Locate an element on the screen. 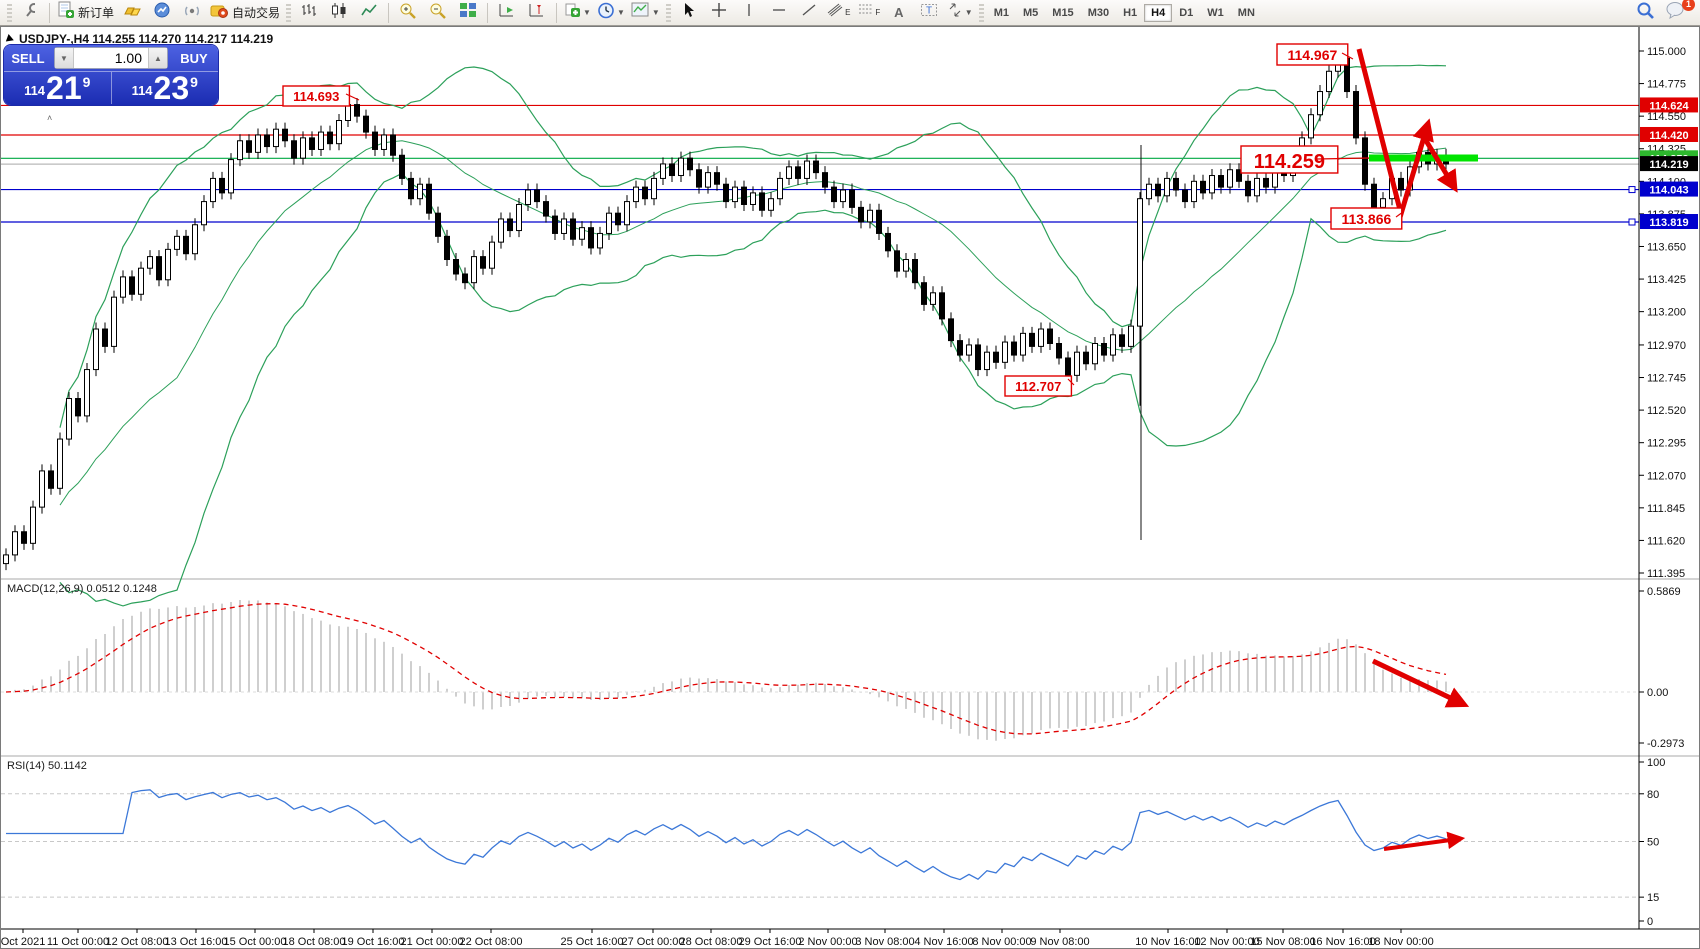 The image size is (1700, 949). search-button is located at coordinates (1645, 13).